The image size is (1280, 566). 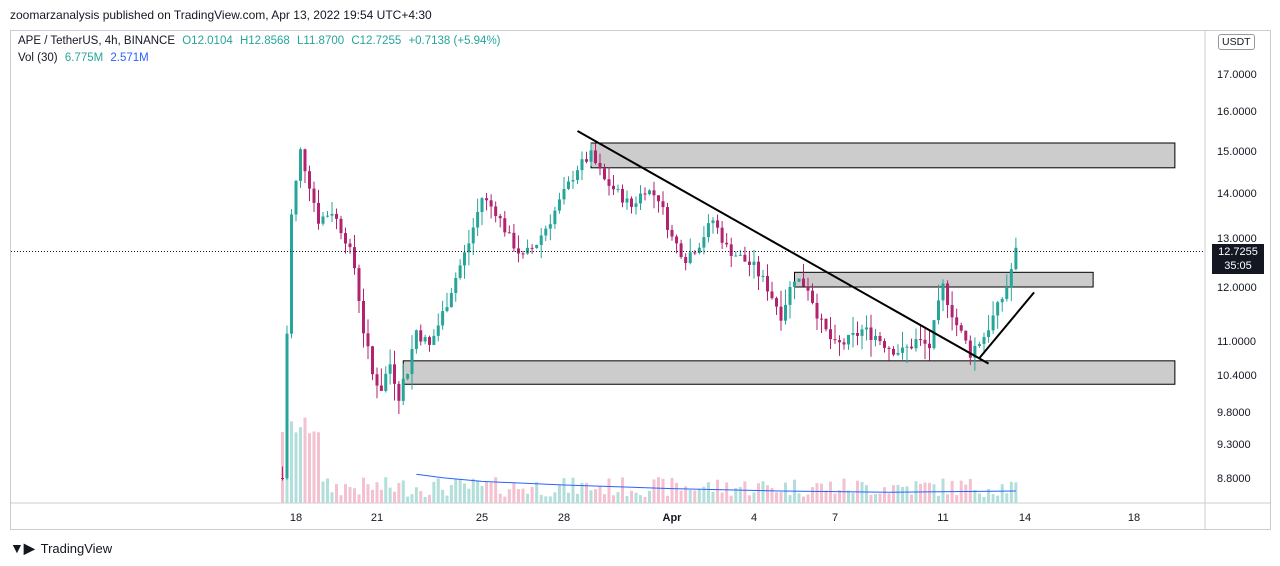 I want to click on support-zone, so click(x=789, y=372).